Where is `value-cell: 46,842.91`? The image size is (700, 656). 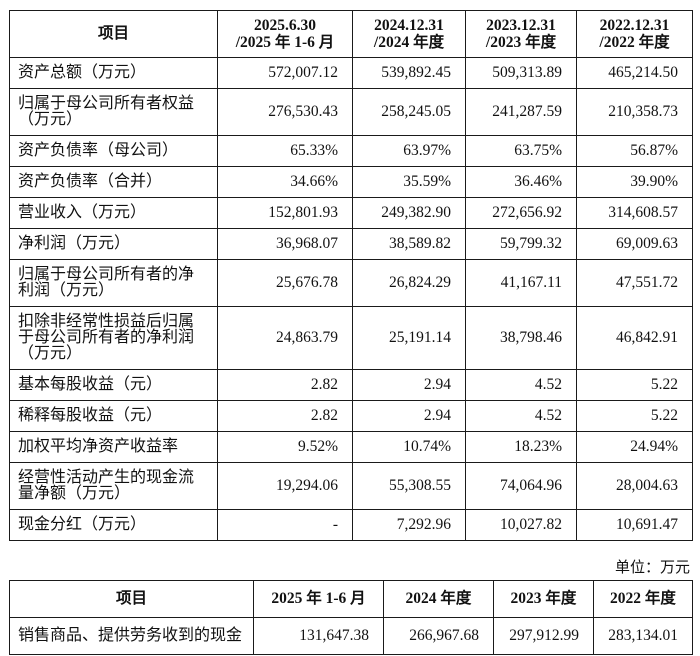
value-cell: 46,842.91 is located at coordinates (634, 338).